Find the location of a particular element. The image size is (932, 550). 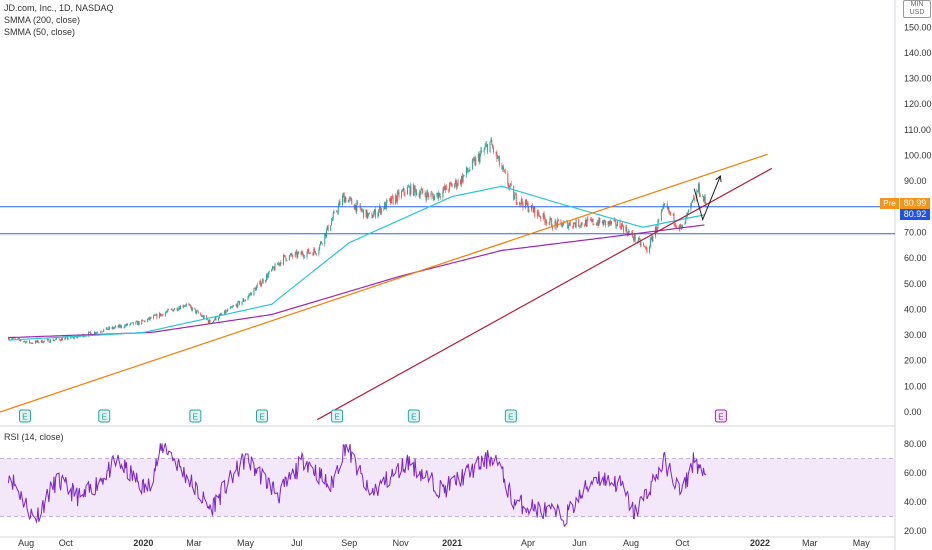

rsi-tick-label: 40.00 is located at coordinates (915, 502).